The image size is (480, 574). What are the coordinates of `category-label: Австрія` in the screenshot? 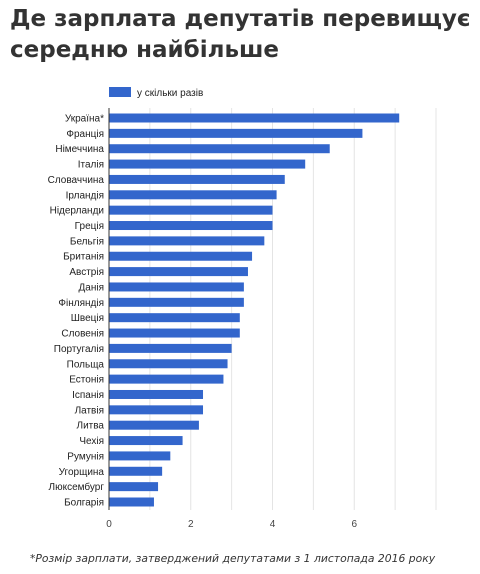 It's located at (86, 272).